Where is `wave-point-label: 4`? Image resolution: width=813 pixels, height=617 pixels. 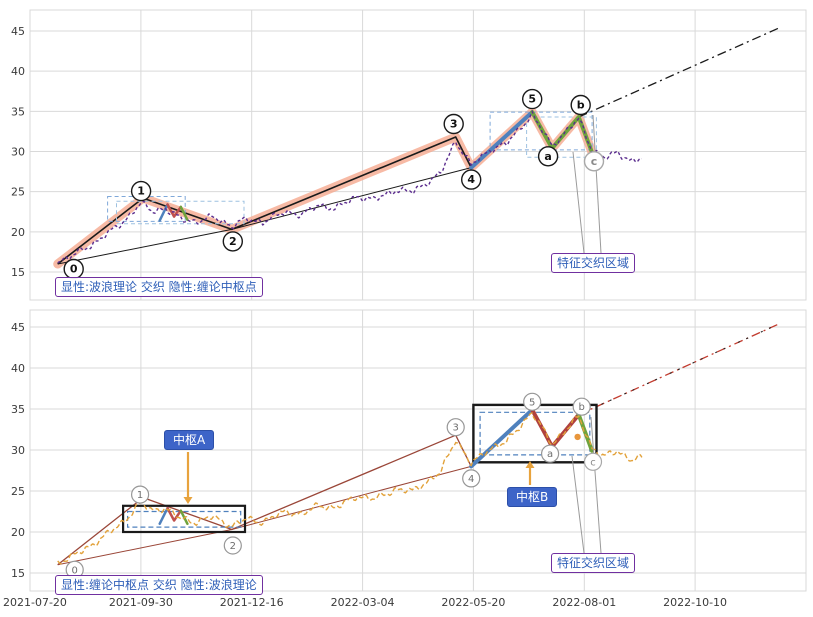 wave-point-label: 4 is located at coordinates (471, 478).